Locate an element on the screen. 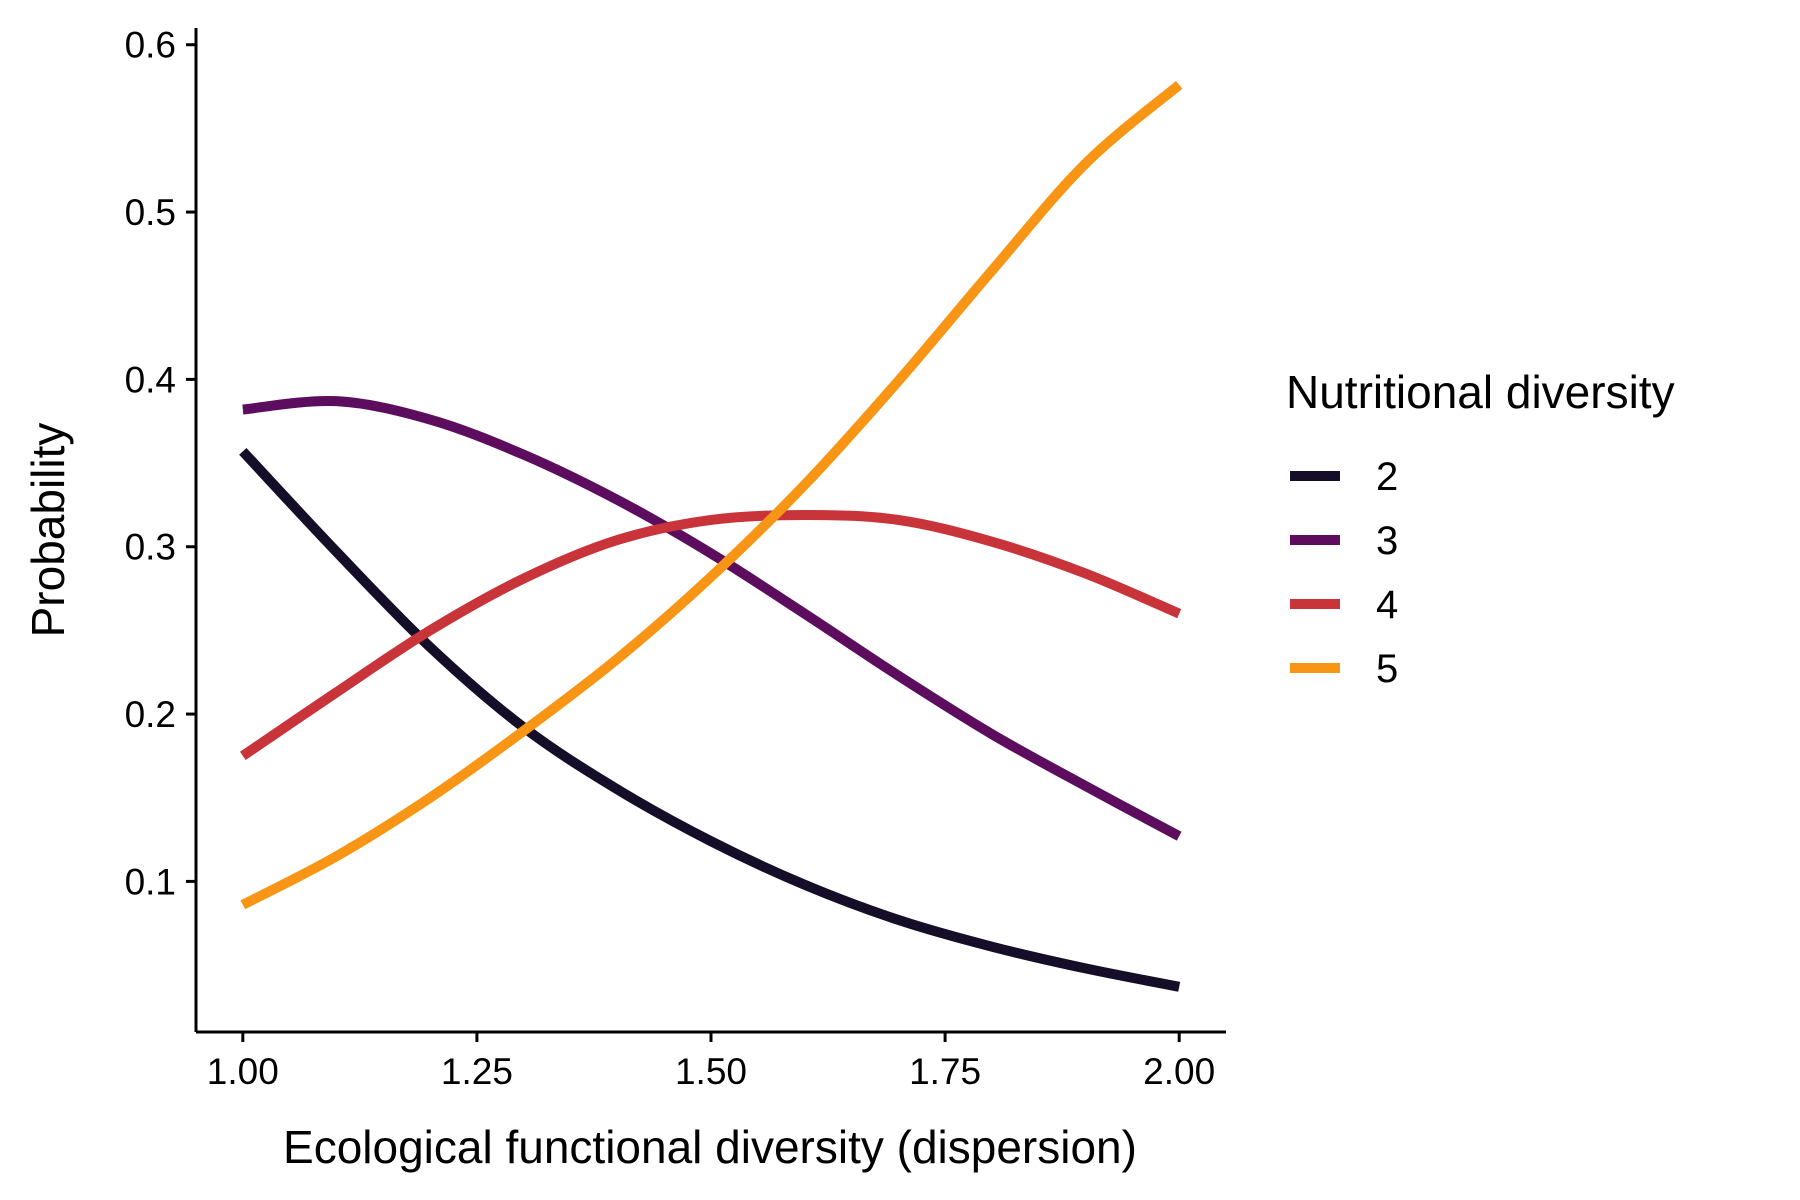  y-tick-label: 0.5 is located at coordinates (150, 212).